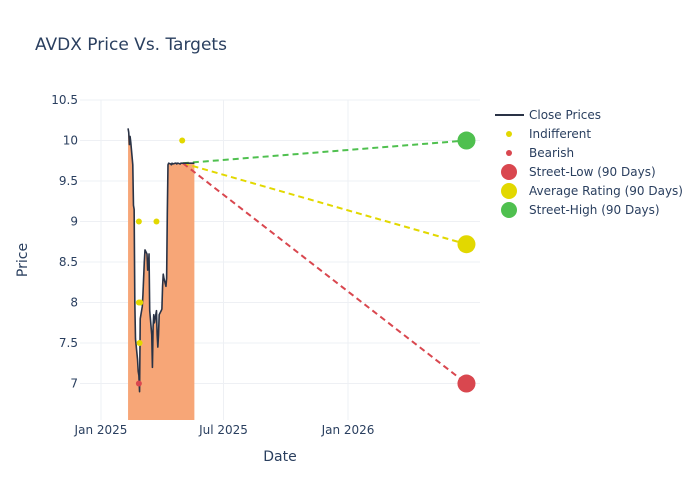  Describe the element at coordinates (74, 303) in the screenshot. I see `y-tick-label: 8` at that location.